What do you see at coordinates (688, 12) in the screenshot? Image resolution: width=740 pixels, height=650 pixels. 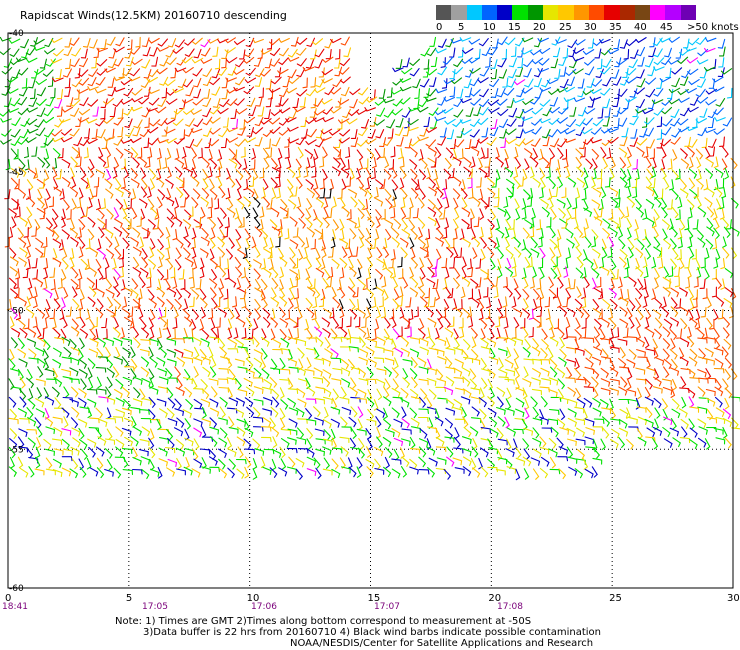 I see `legend-swatch` at bounding box center [688, 12].